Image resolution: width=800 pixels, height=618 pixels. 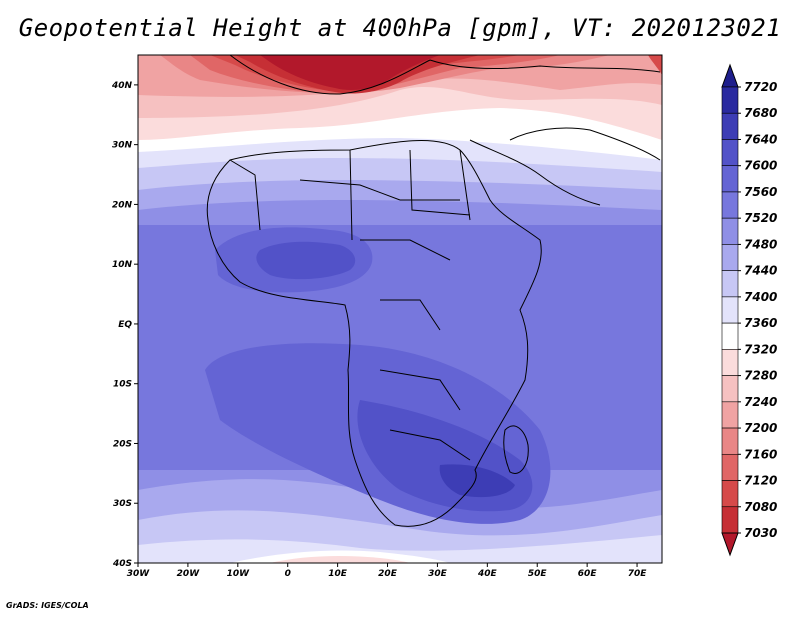 I want to click on y-tick-label: 40N, so click(x=122, y=86).